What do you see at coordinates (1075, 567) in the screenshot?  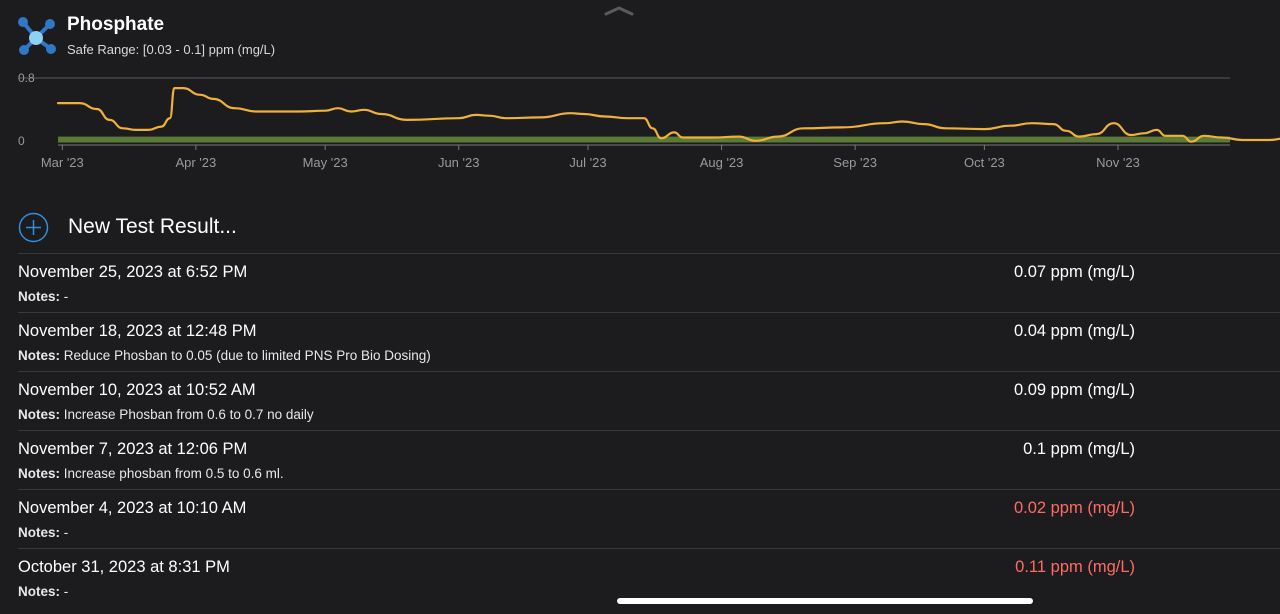 I see `result-value: 0.11 ppm (mg/L)` at bounding box center [1075, 567].